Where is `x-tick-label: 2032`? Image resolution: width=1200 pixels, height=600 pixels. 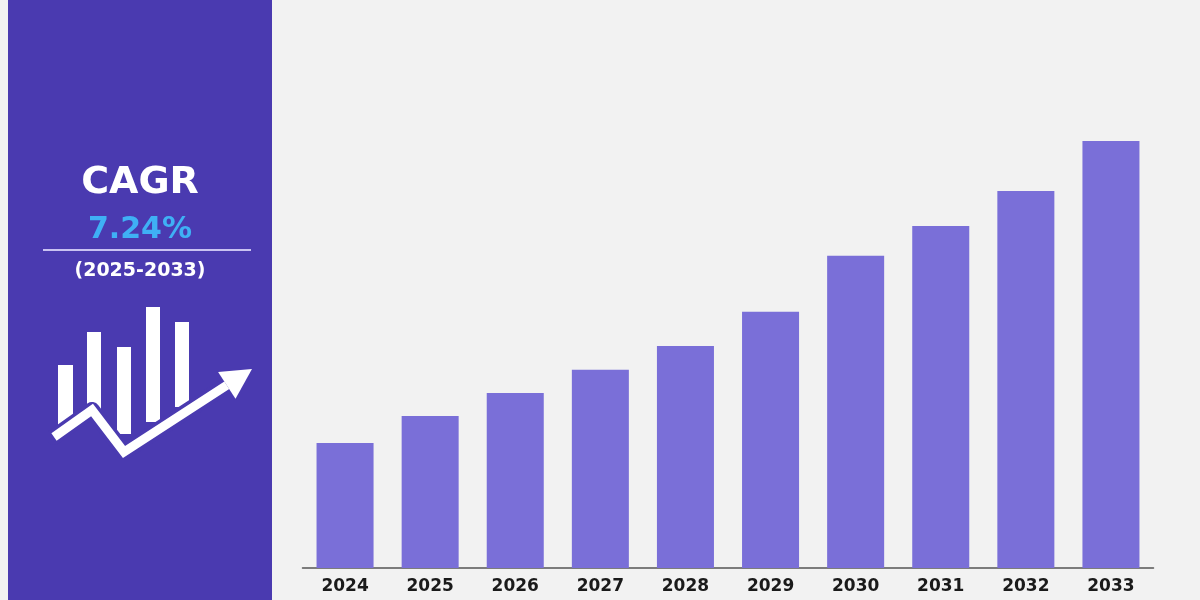
x-tick-label: 2032 is located at coordinates (1026, 584).